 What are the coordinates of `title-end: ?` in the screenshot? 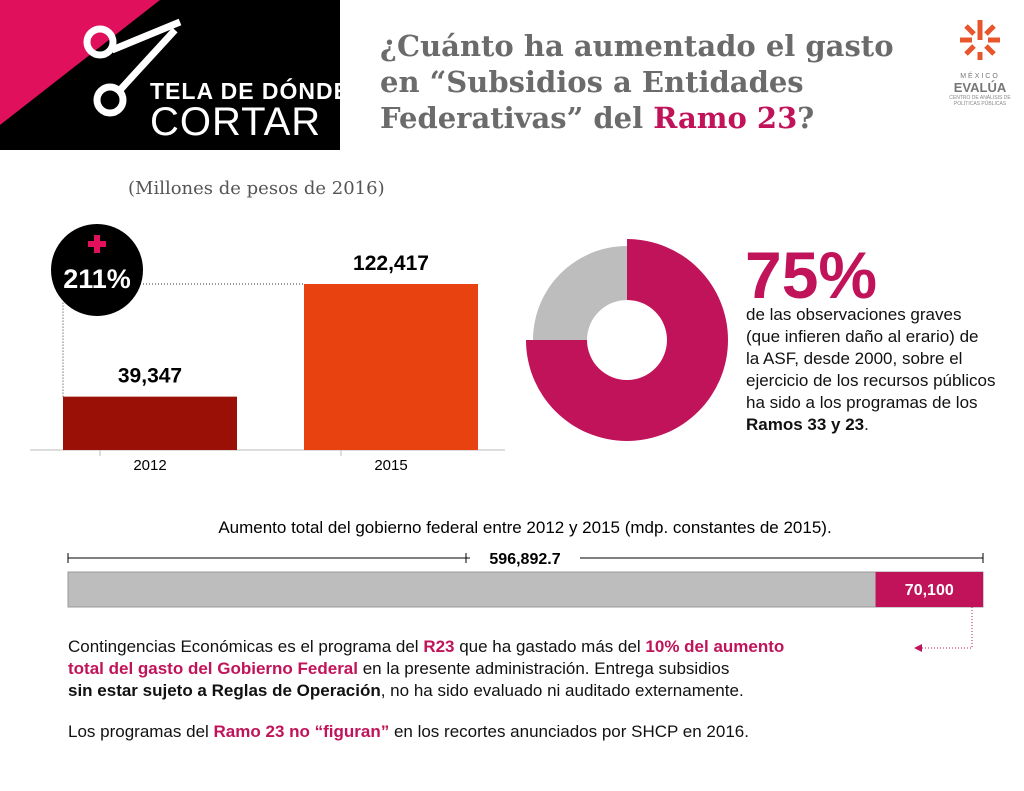 It's located at (806, 118).